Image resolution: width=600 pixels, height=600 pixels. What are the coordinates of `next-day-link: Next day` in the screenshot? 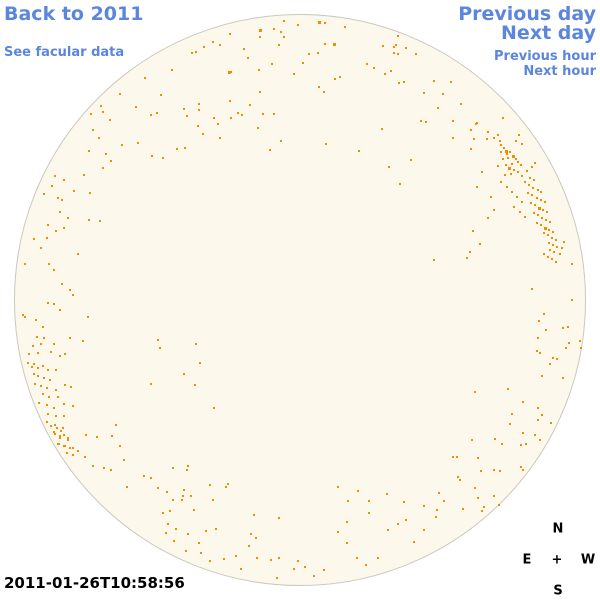 It's located at (548, 33).